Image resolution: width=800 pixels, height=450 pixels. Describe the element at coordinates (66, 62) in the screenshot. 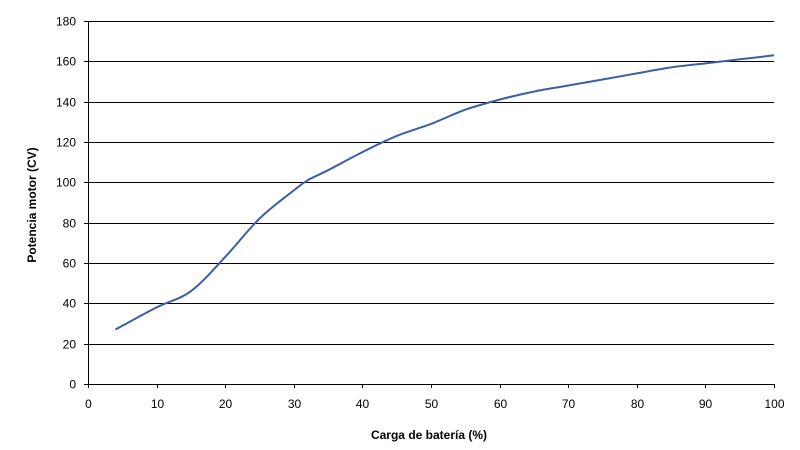

I see `y-tick-label-160: 160` at that location.